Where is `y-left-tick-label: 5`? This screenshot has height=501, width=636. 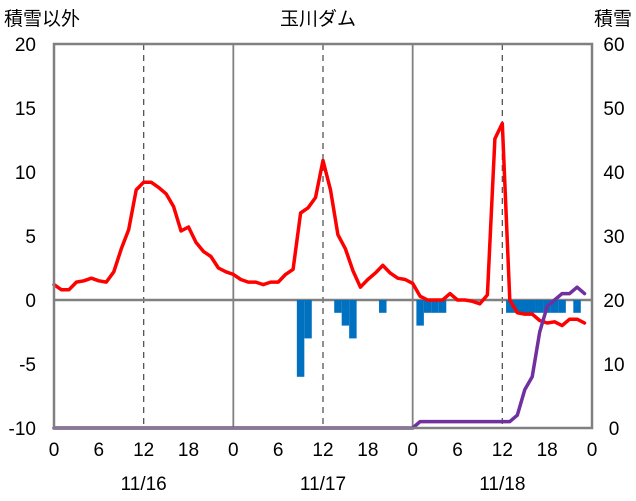 y-left-tick-label: 5 is located at coordinates (30, 237).